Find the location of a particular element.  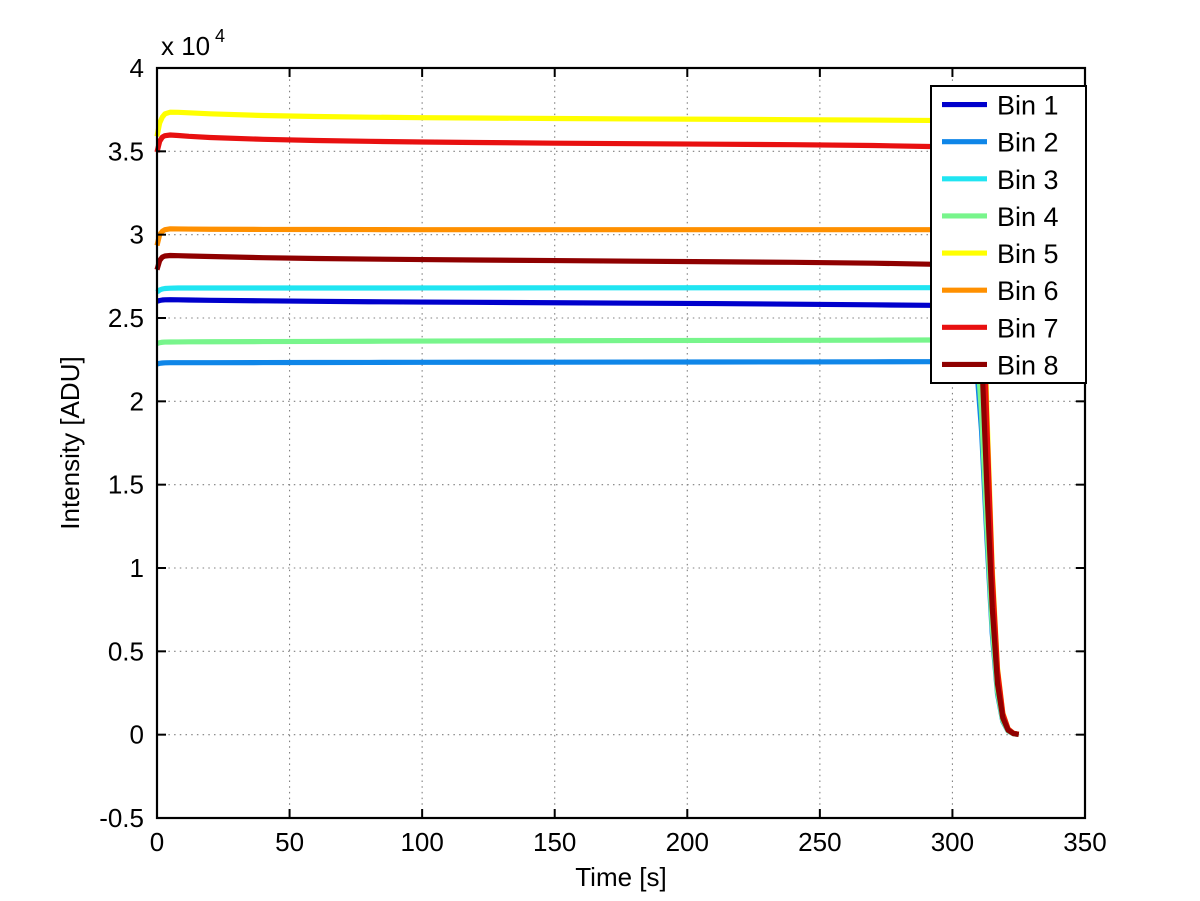

y-tick-label: 3 is located at coordinates (137, 235).